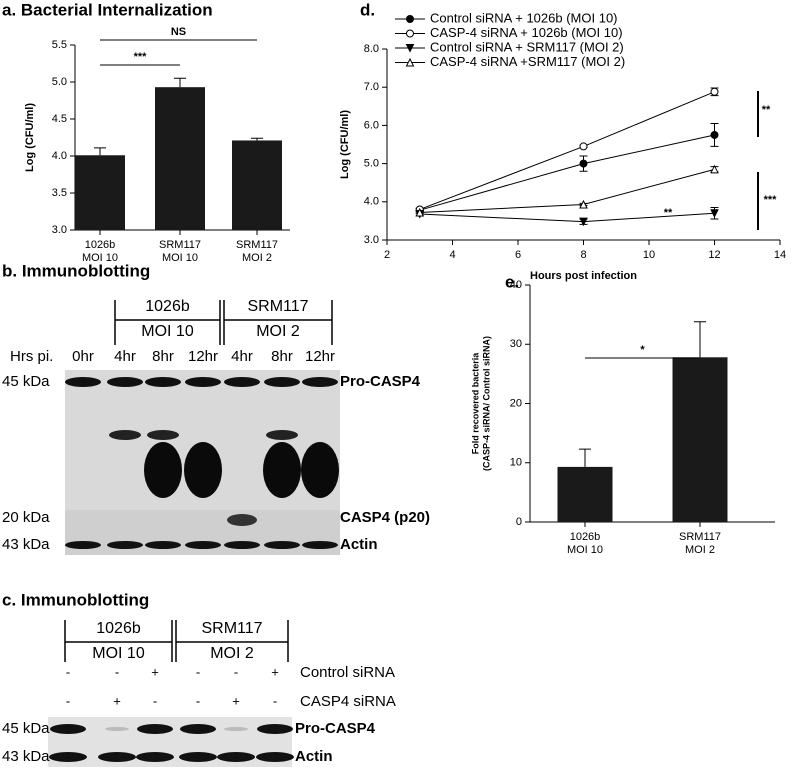 This screenshot has width=800, height=769. Describe the element at coordinates (524, 17) in the screenshot. I see `legend-label: Control siRNA + 1026b (MOI 10)` at that location.